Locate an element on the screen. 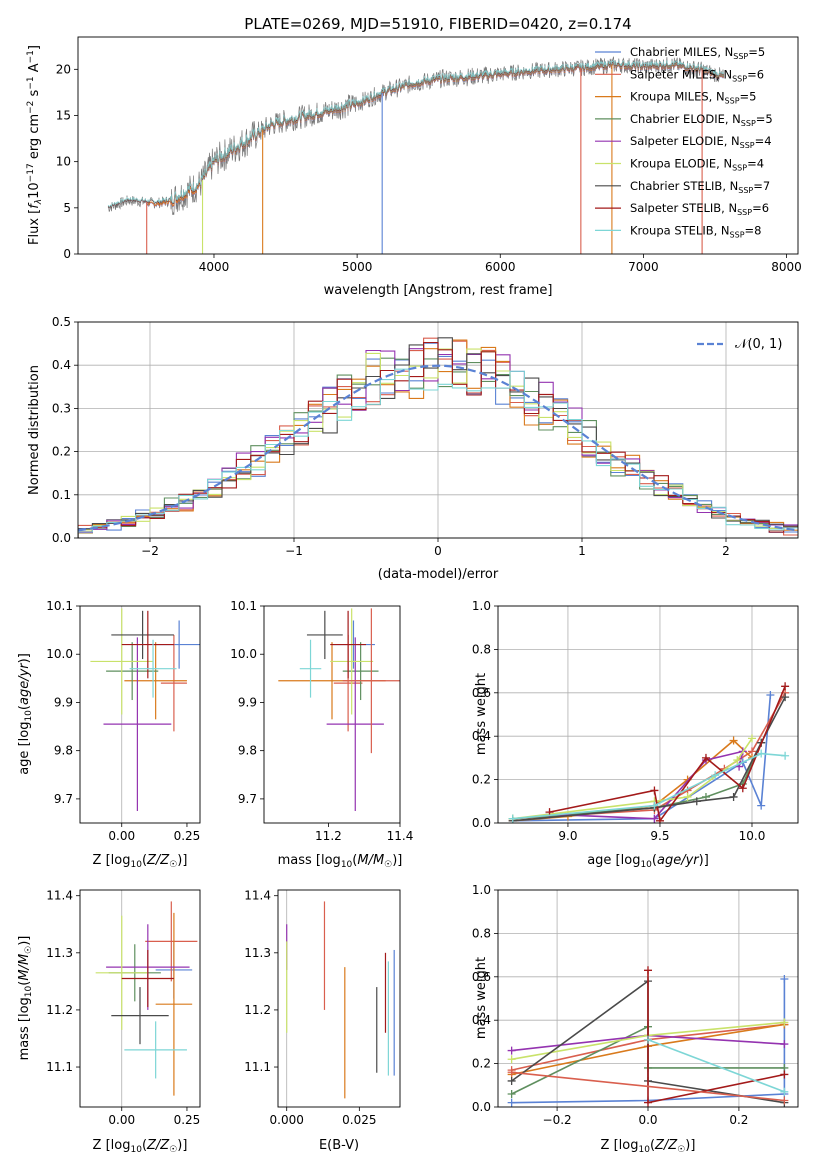 The height and width of the screenshot is (1170, 819). age-vs-Z-axes: 0.00 0.25 9.7 9.8 9.9 10.0 10.1 is located at coordinates (123, 721).